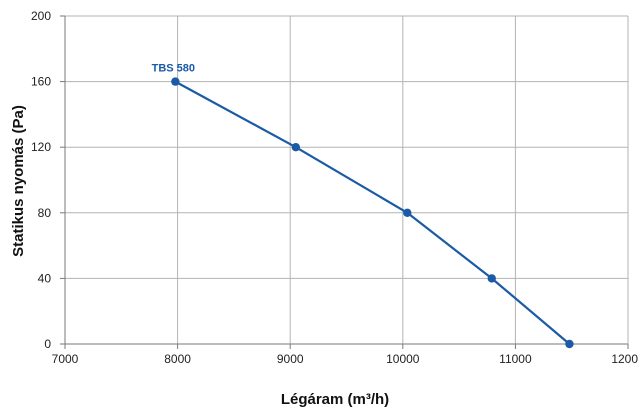 This screenshot has width=638, height=411. Describe the element at coordinates (403, 359) in the screenshot. I see `x-tick-label: 10000` at that location.